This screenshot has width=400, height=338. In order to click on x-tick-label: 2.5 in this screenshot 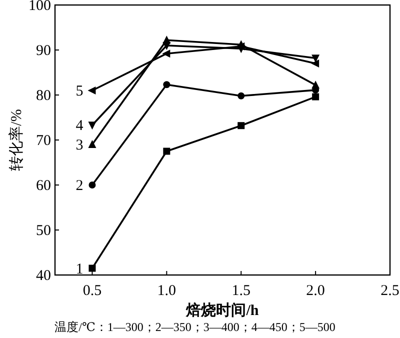, I will do `click(390, 291)`.